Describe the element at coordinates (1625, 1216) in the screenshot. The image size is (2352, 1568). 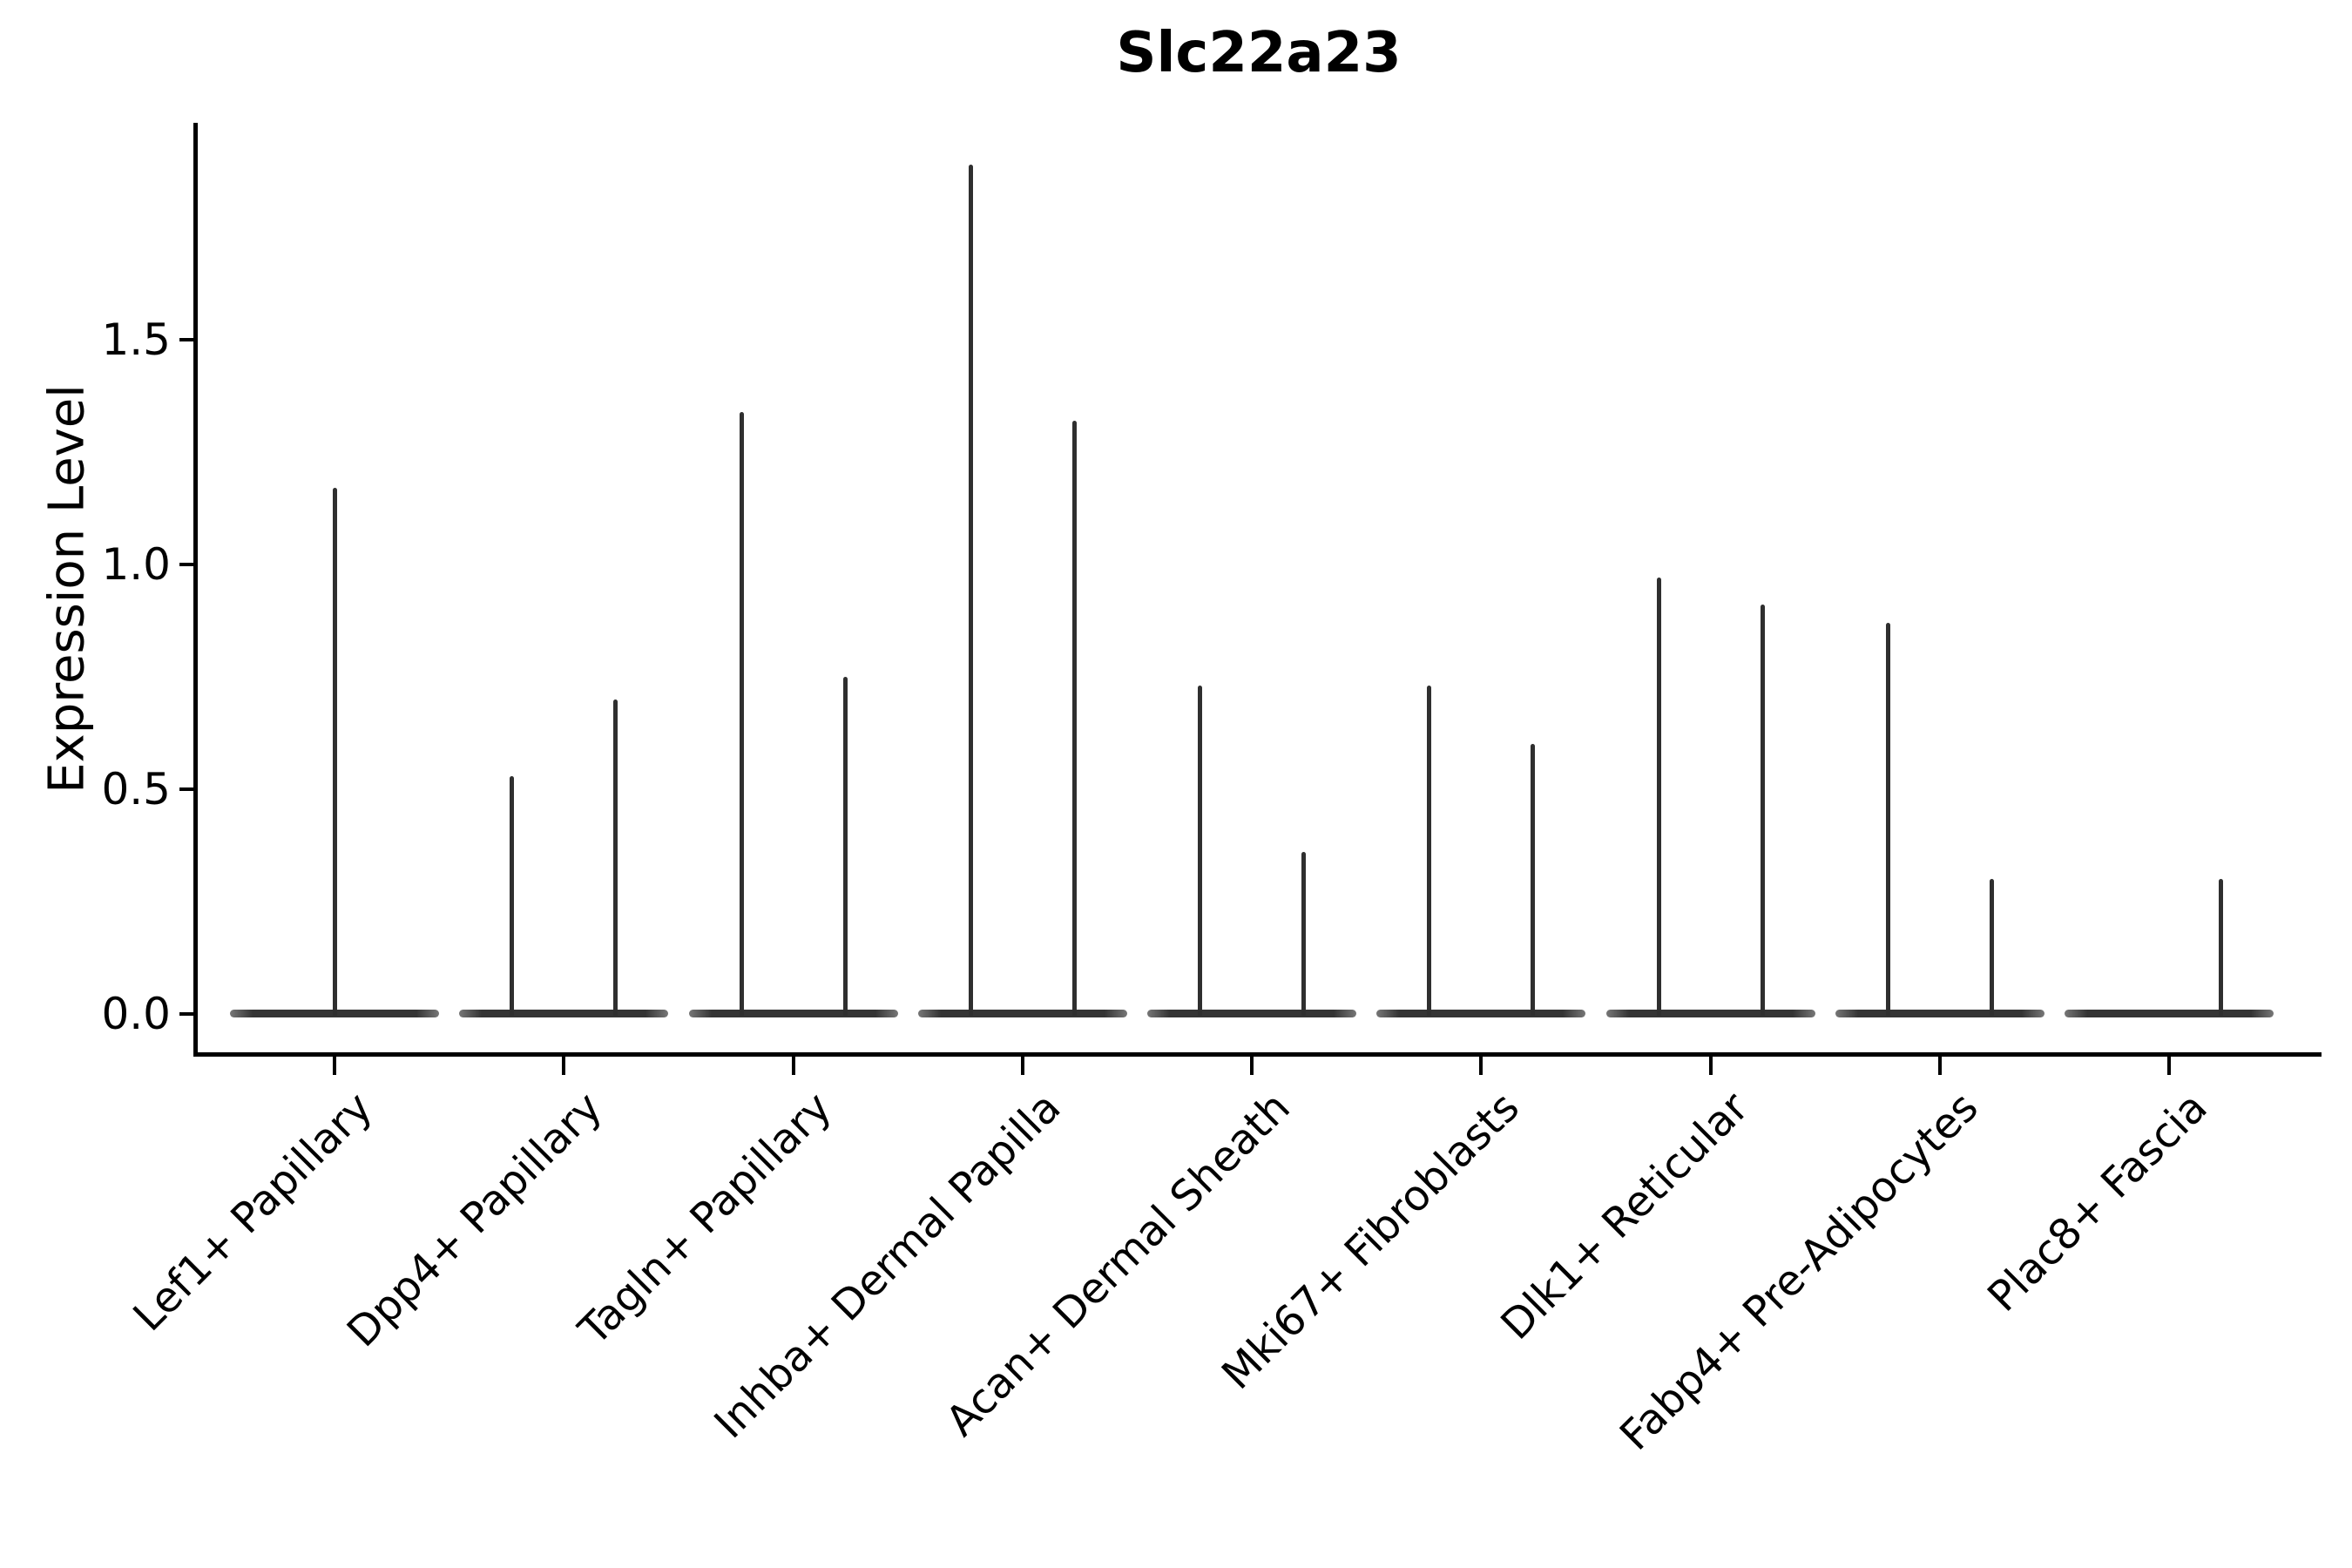
I see `x-tick-label: Dlk1+ Reticular` at that location.